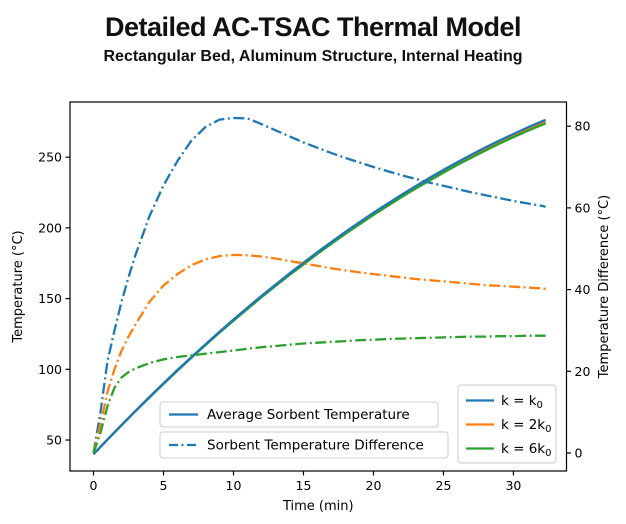  What do you see at coordinates (444, 485) in the screenshot?
I see `x-tick-label: 25` at bounding box center [444, 485].